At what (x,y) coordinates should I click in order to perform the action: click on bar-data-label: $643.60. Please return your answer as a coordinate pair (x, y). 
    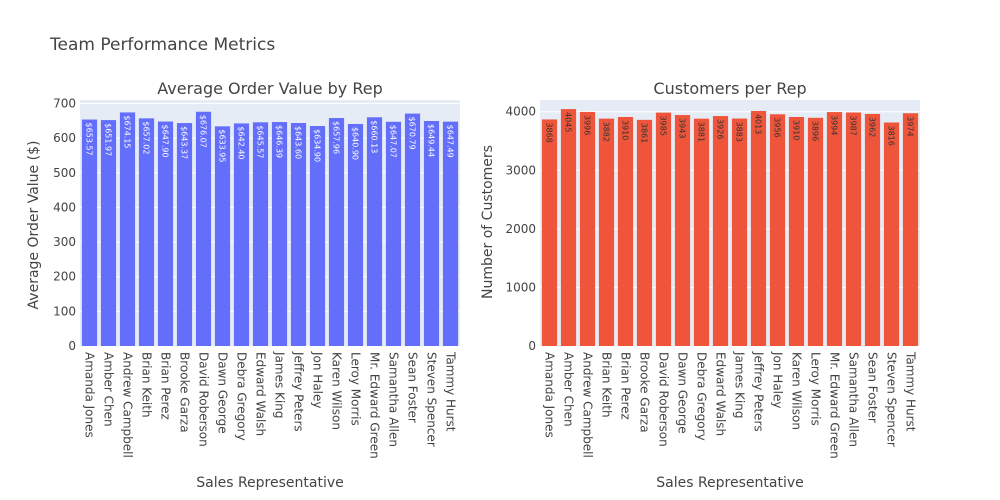
    Looking at the image, I should click on (298, 142).